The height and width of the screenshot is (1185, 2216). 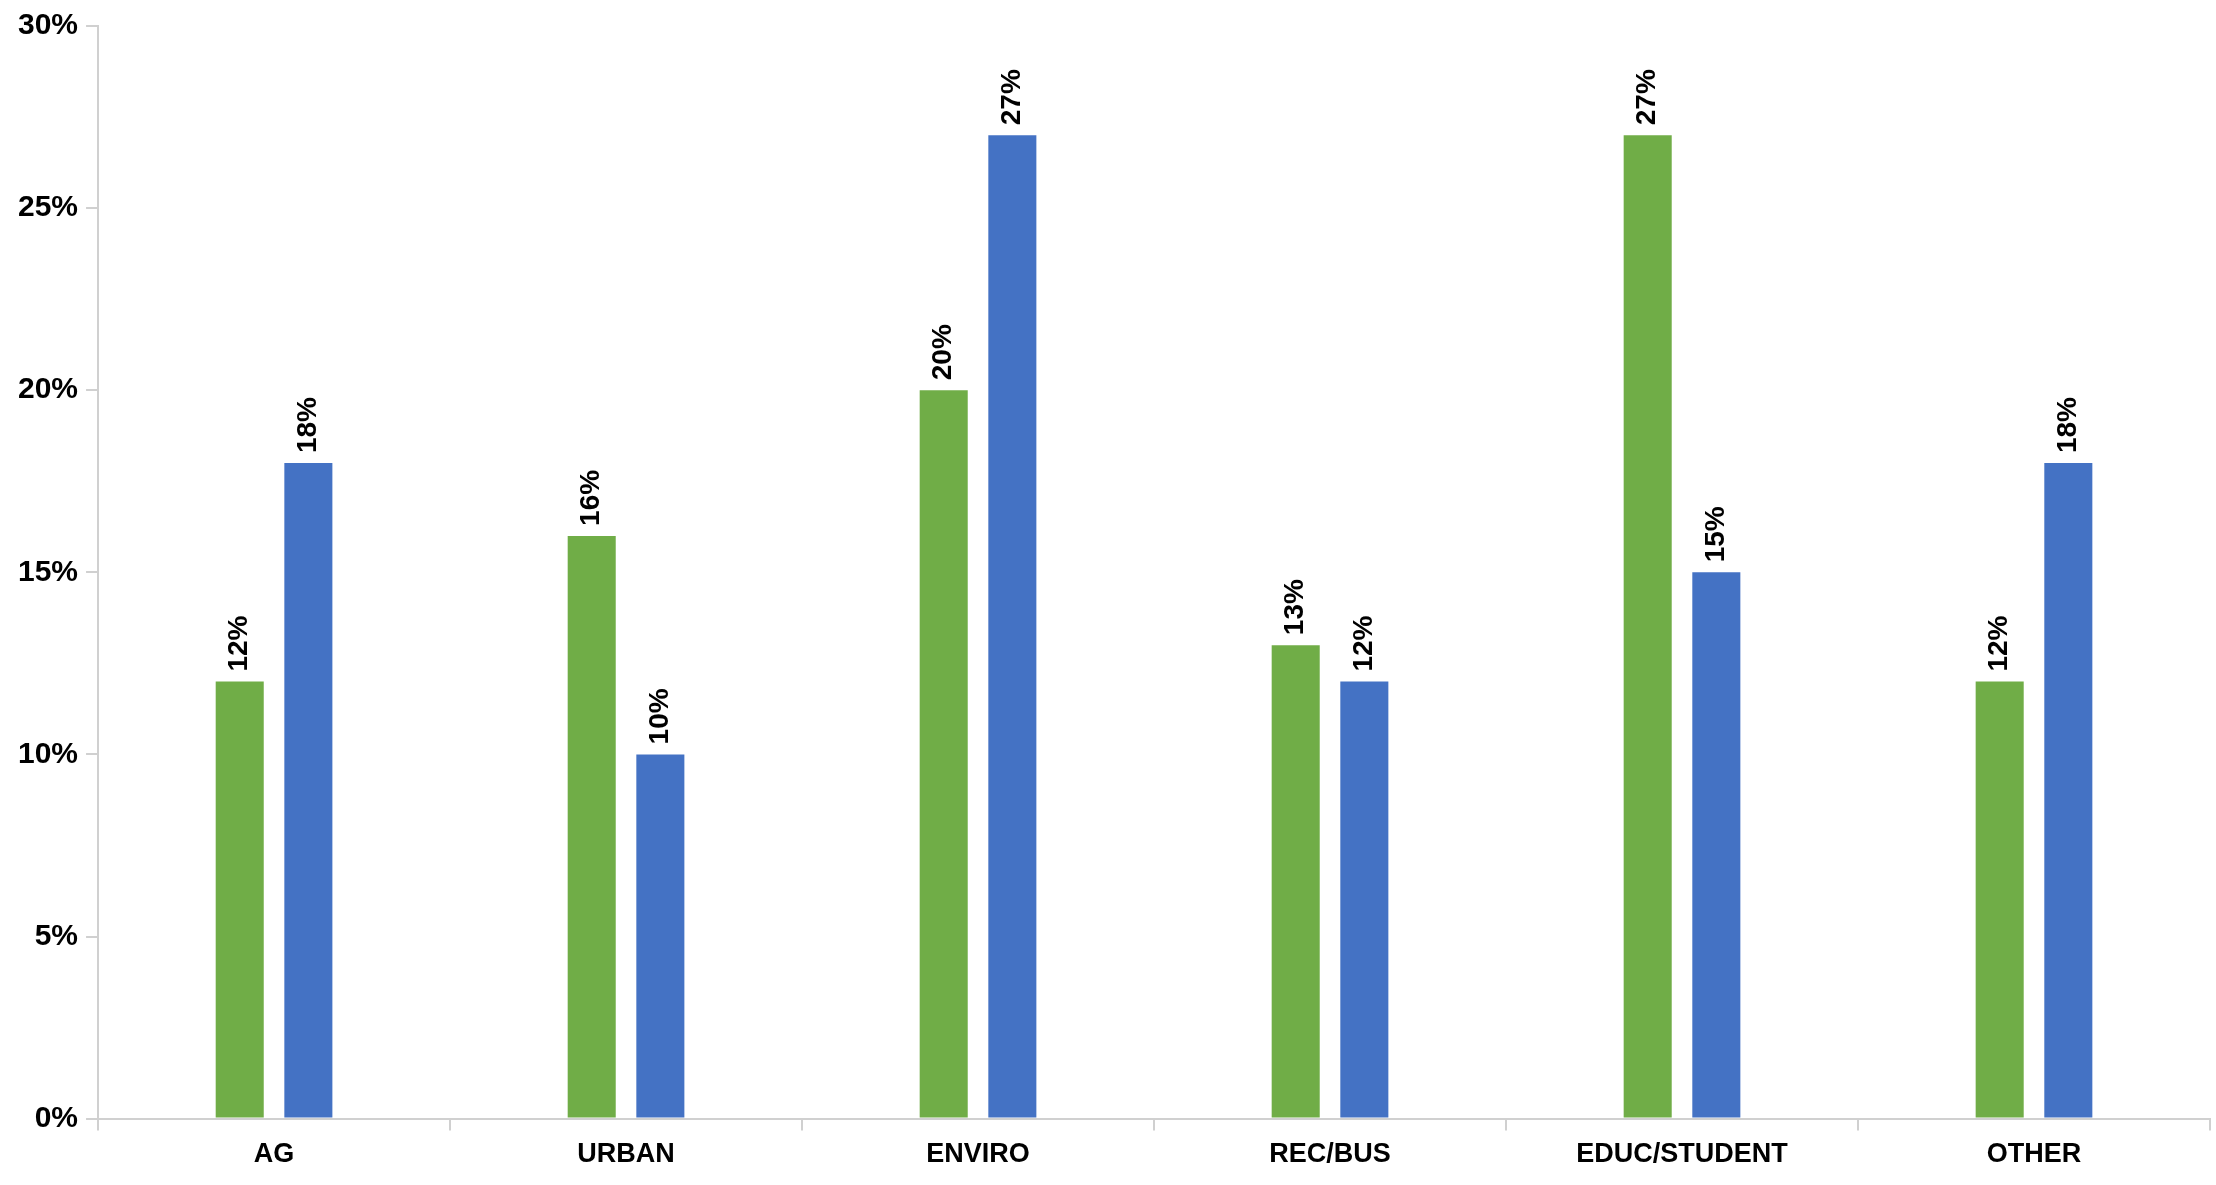 What do you see at coordinates (48, 388) in the screenshot?
I see `y-tick-label: 20%` at bounding box center [48, 388].